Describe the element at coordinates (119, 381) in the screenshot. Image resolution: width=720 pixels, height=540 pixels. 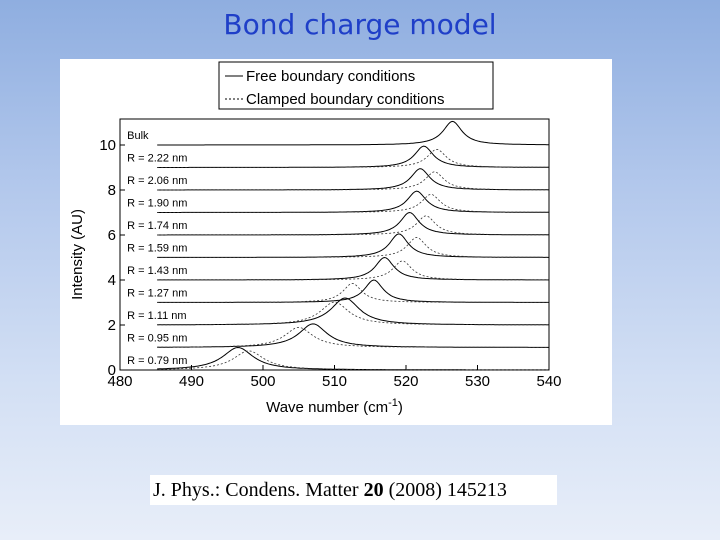
I see `x-tick-label: 480` at that location.